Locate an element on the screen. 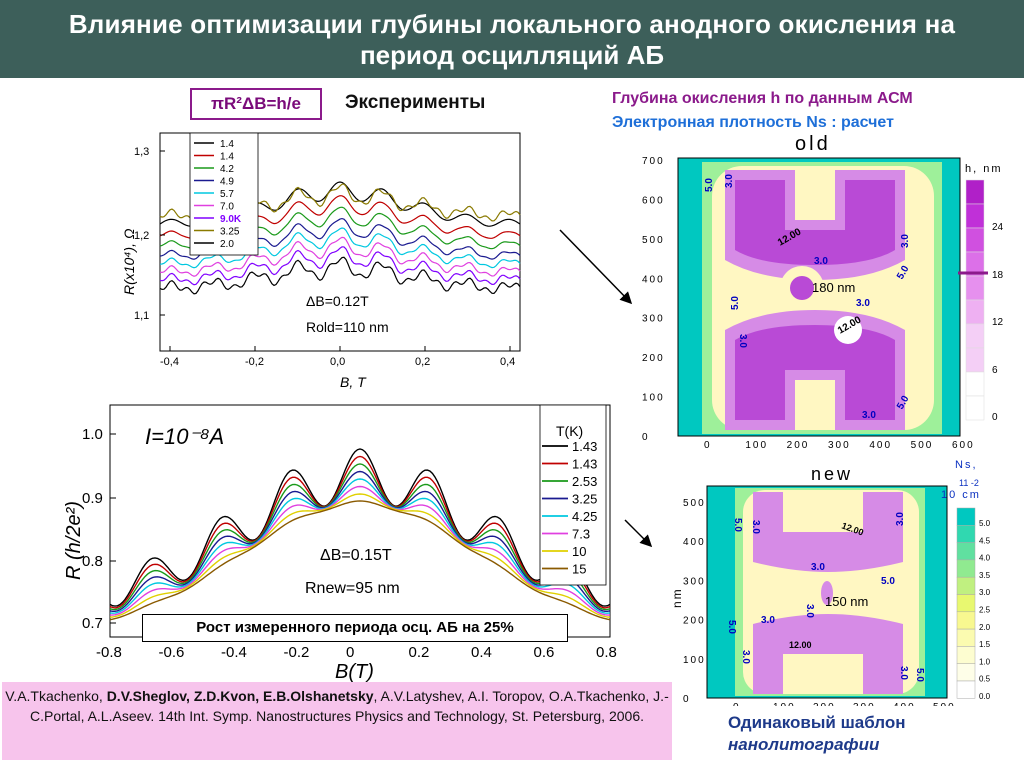  top-annotation-db: ΔB=0.12T is located at coordinates (337, 301).